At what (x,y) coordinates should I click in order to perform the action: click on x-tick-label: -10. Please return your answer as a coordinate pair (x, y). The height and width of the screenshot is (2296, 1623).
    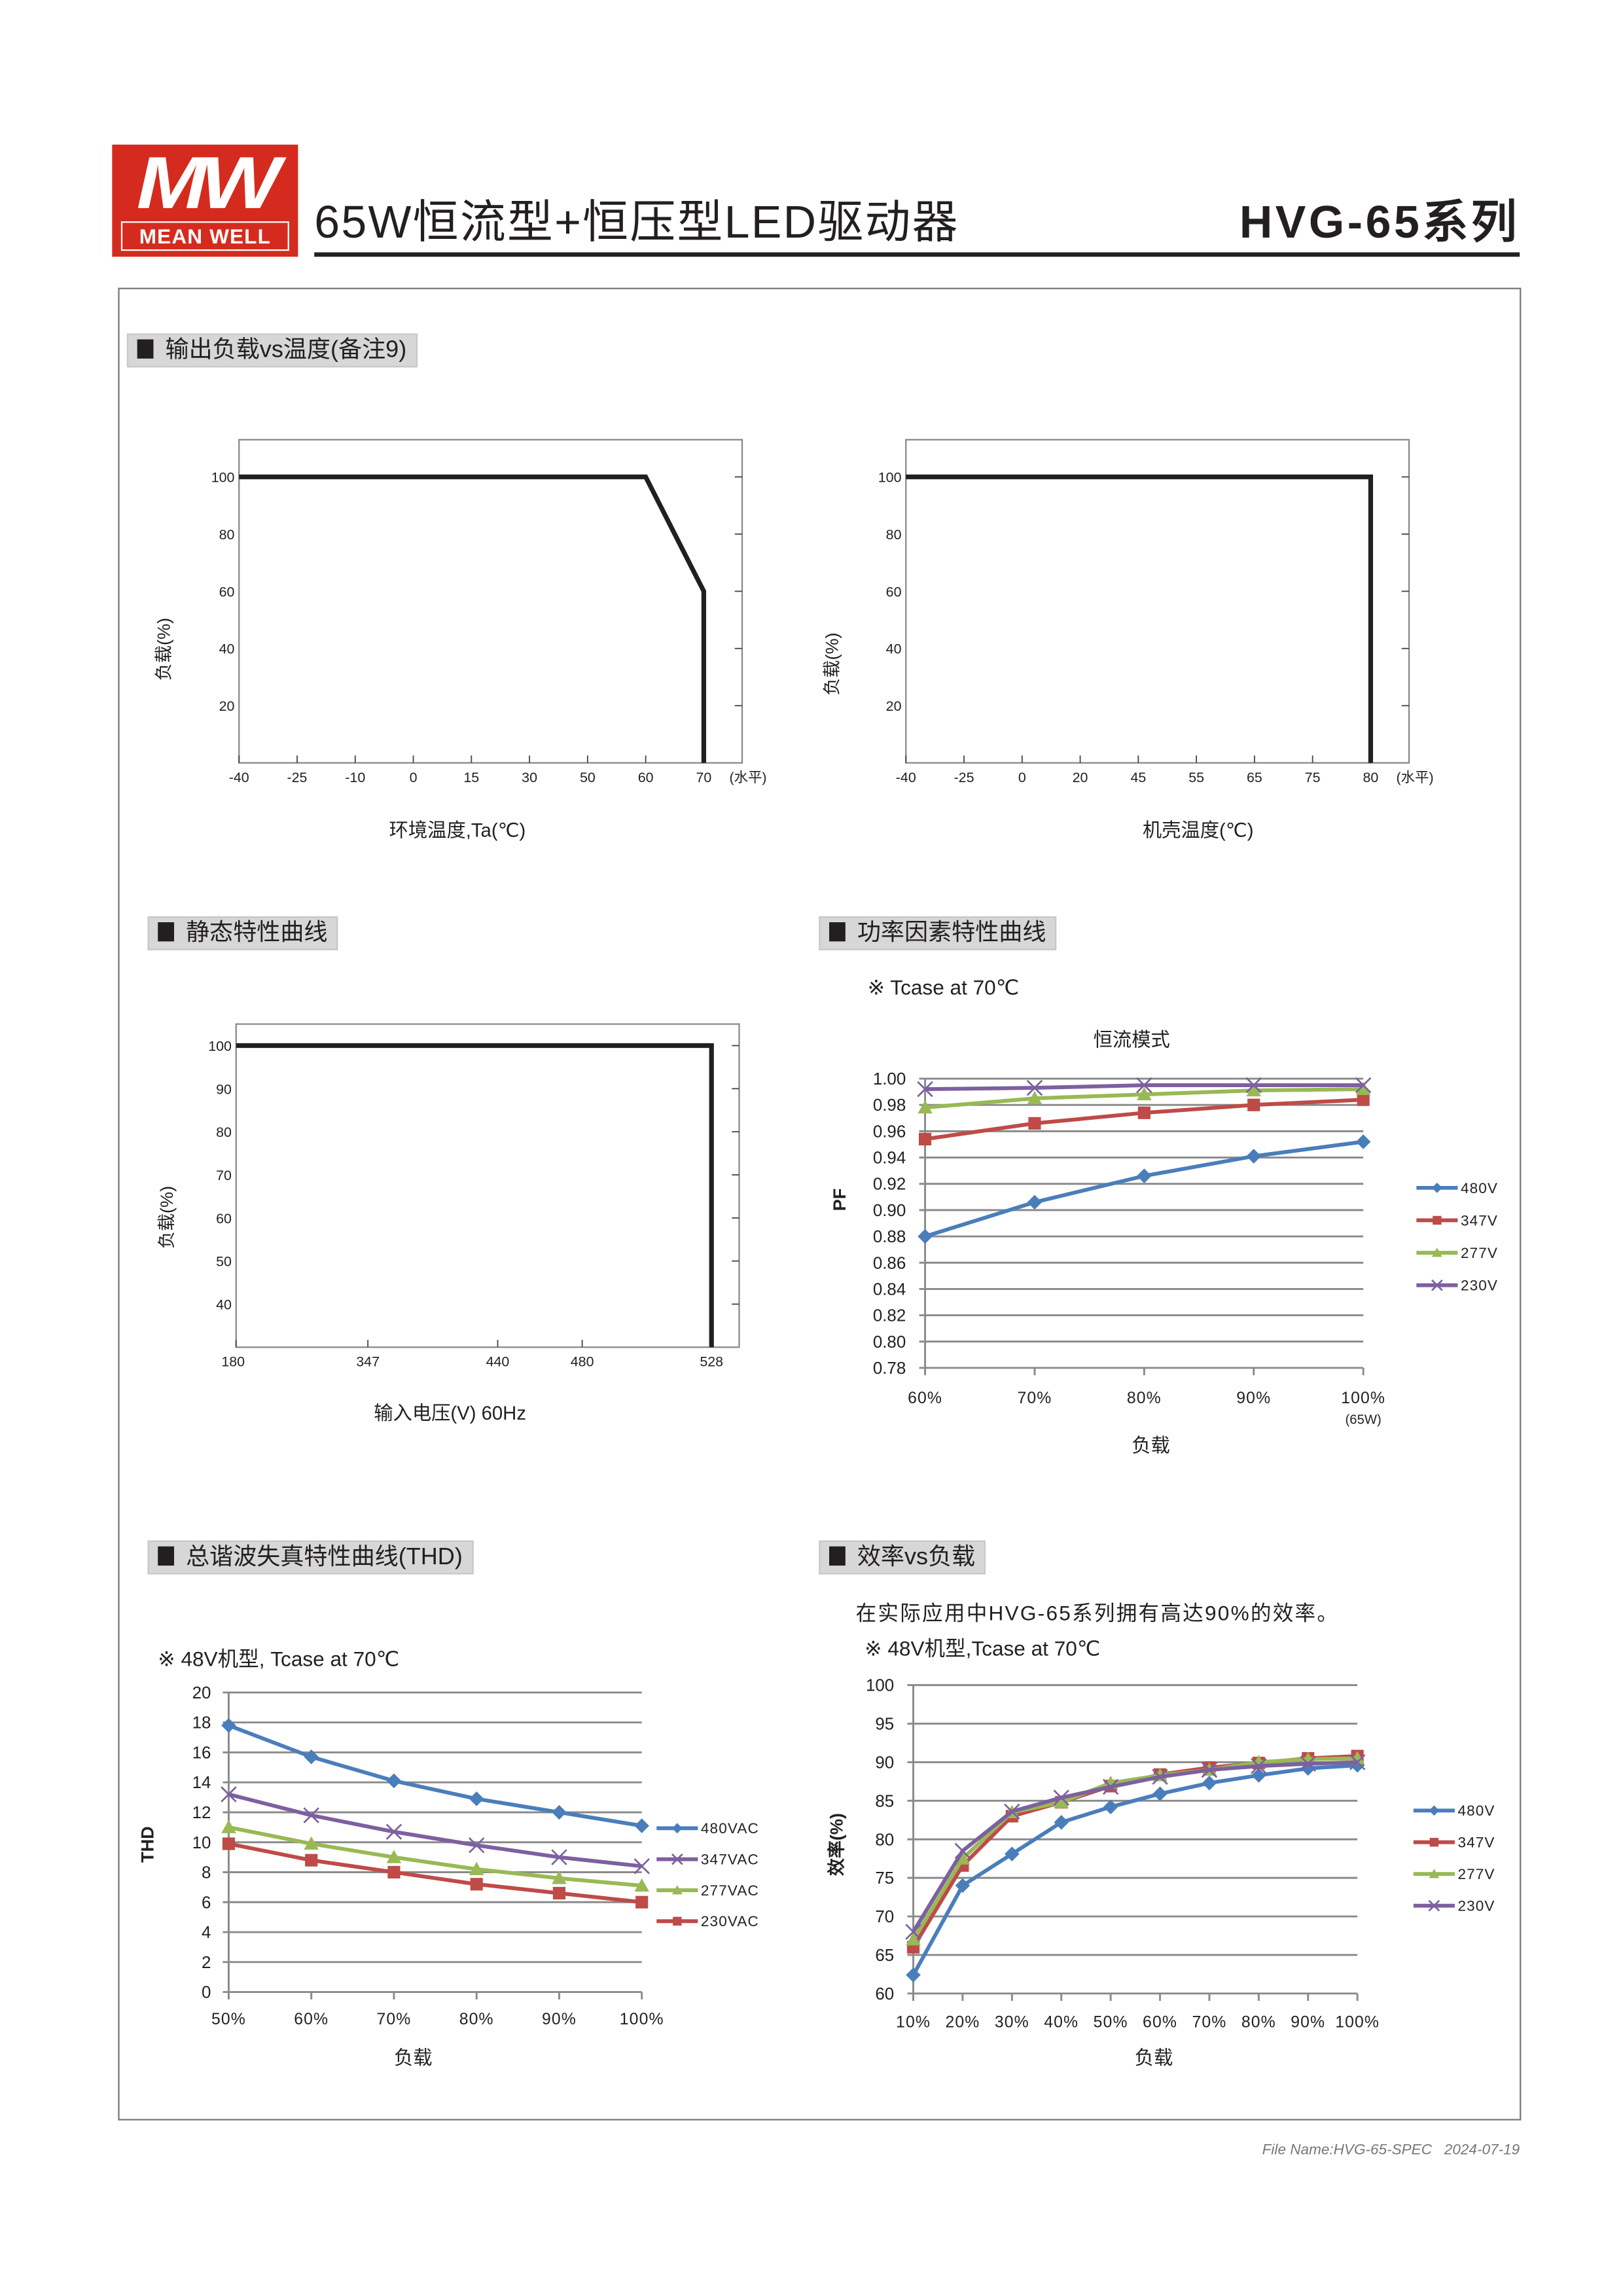
    Looking at the image, I should click on (355, 777).